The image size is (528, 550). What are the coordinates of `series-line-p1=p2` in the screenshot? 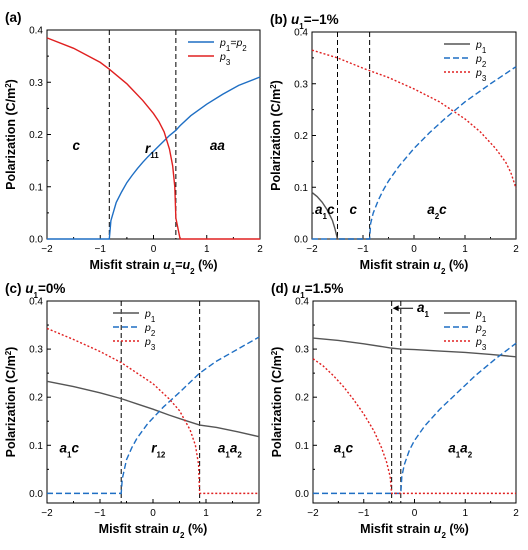 It's located at (154, 158).